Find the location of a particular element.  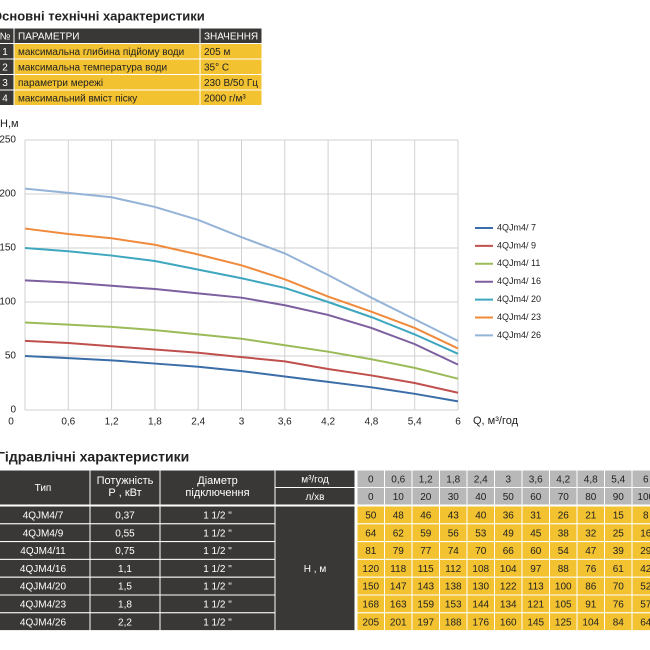

x-tick-label: 4,2 is located at coordinates (328, 422).